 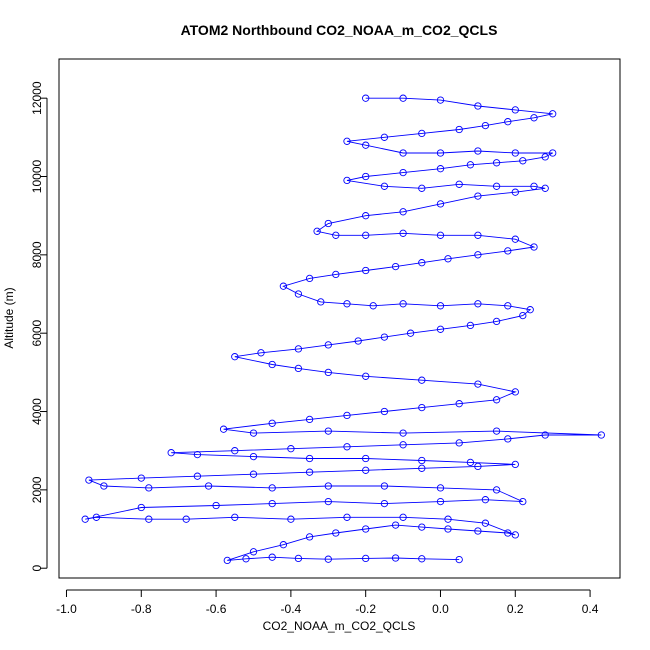 I want to click on y-tick-label: 4000, so click(x=37, y=411).